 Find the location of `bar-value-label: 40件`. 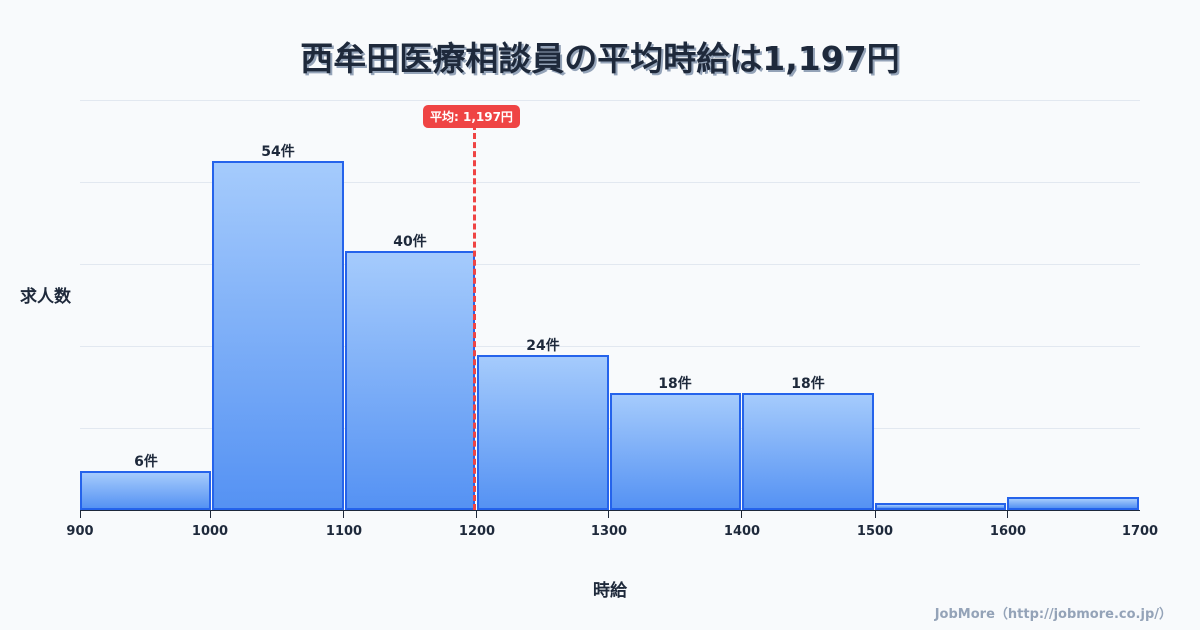

bar-value-label: 40件 is located at coordinates (410, 242).